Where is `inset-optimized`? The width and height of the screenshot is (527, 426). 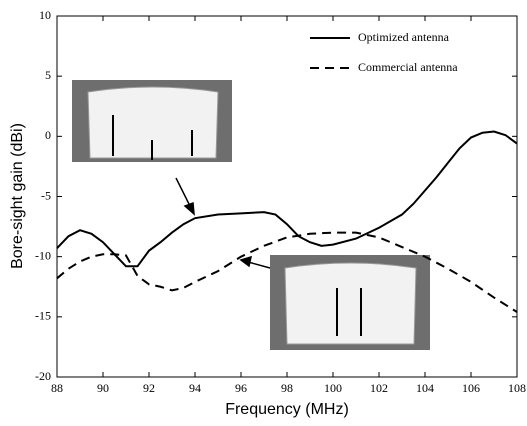
inset-optimized is located at coordinates (152, 121).